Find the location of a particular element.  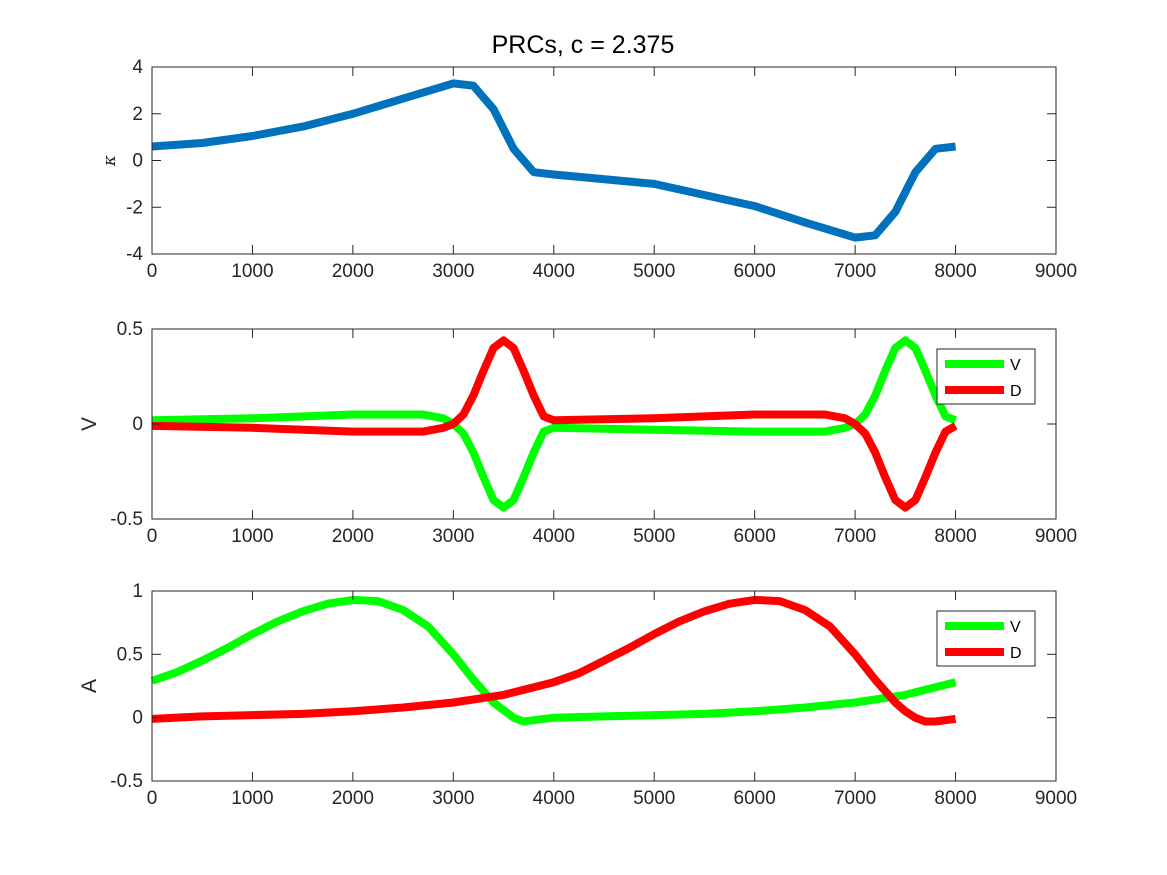

y-axis-label: κ is located at coordinates (110, 161).